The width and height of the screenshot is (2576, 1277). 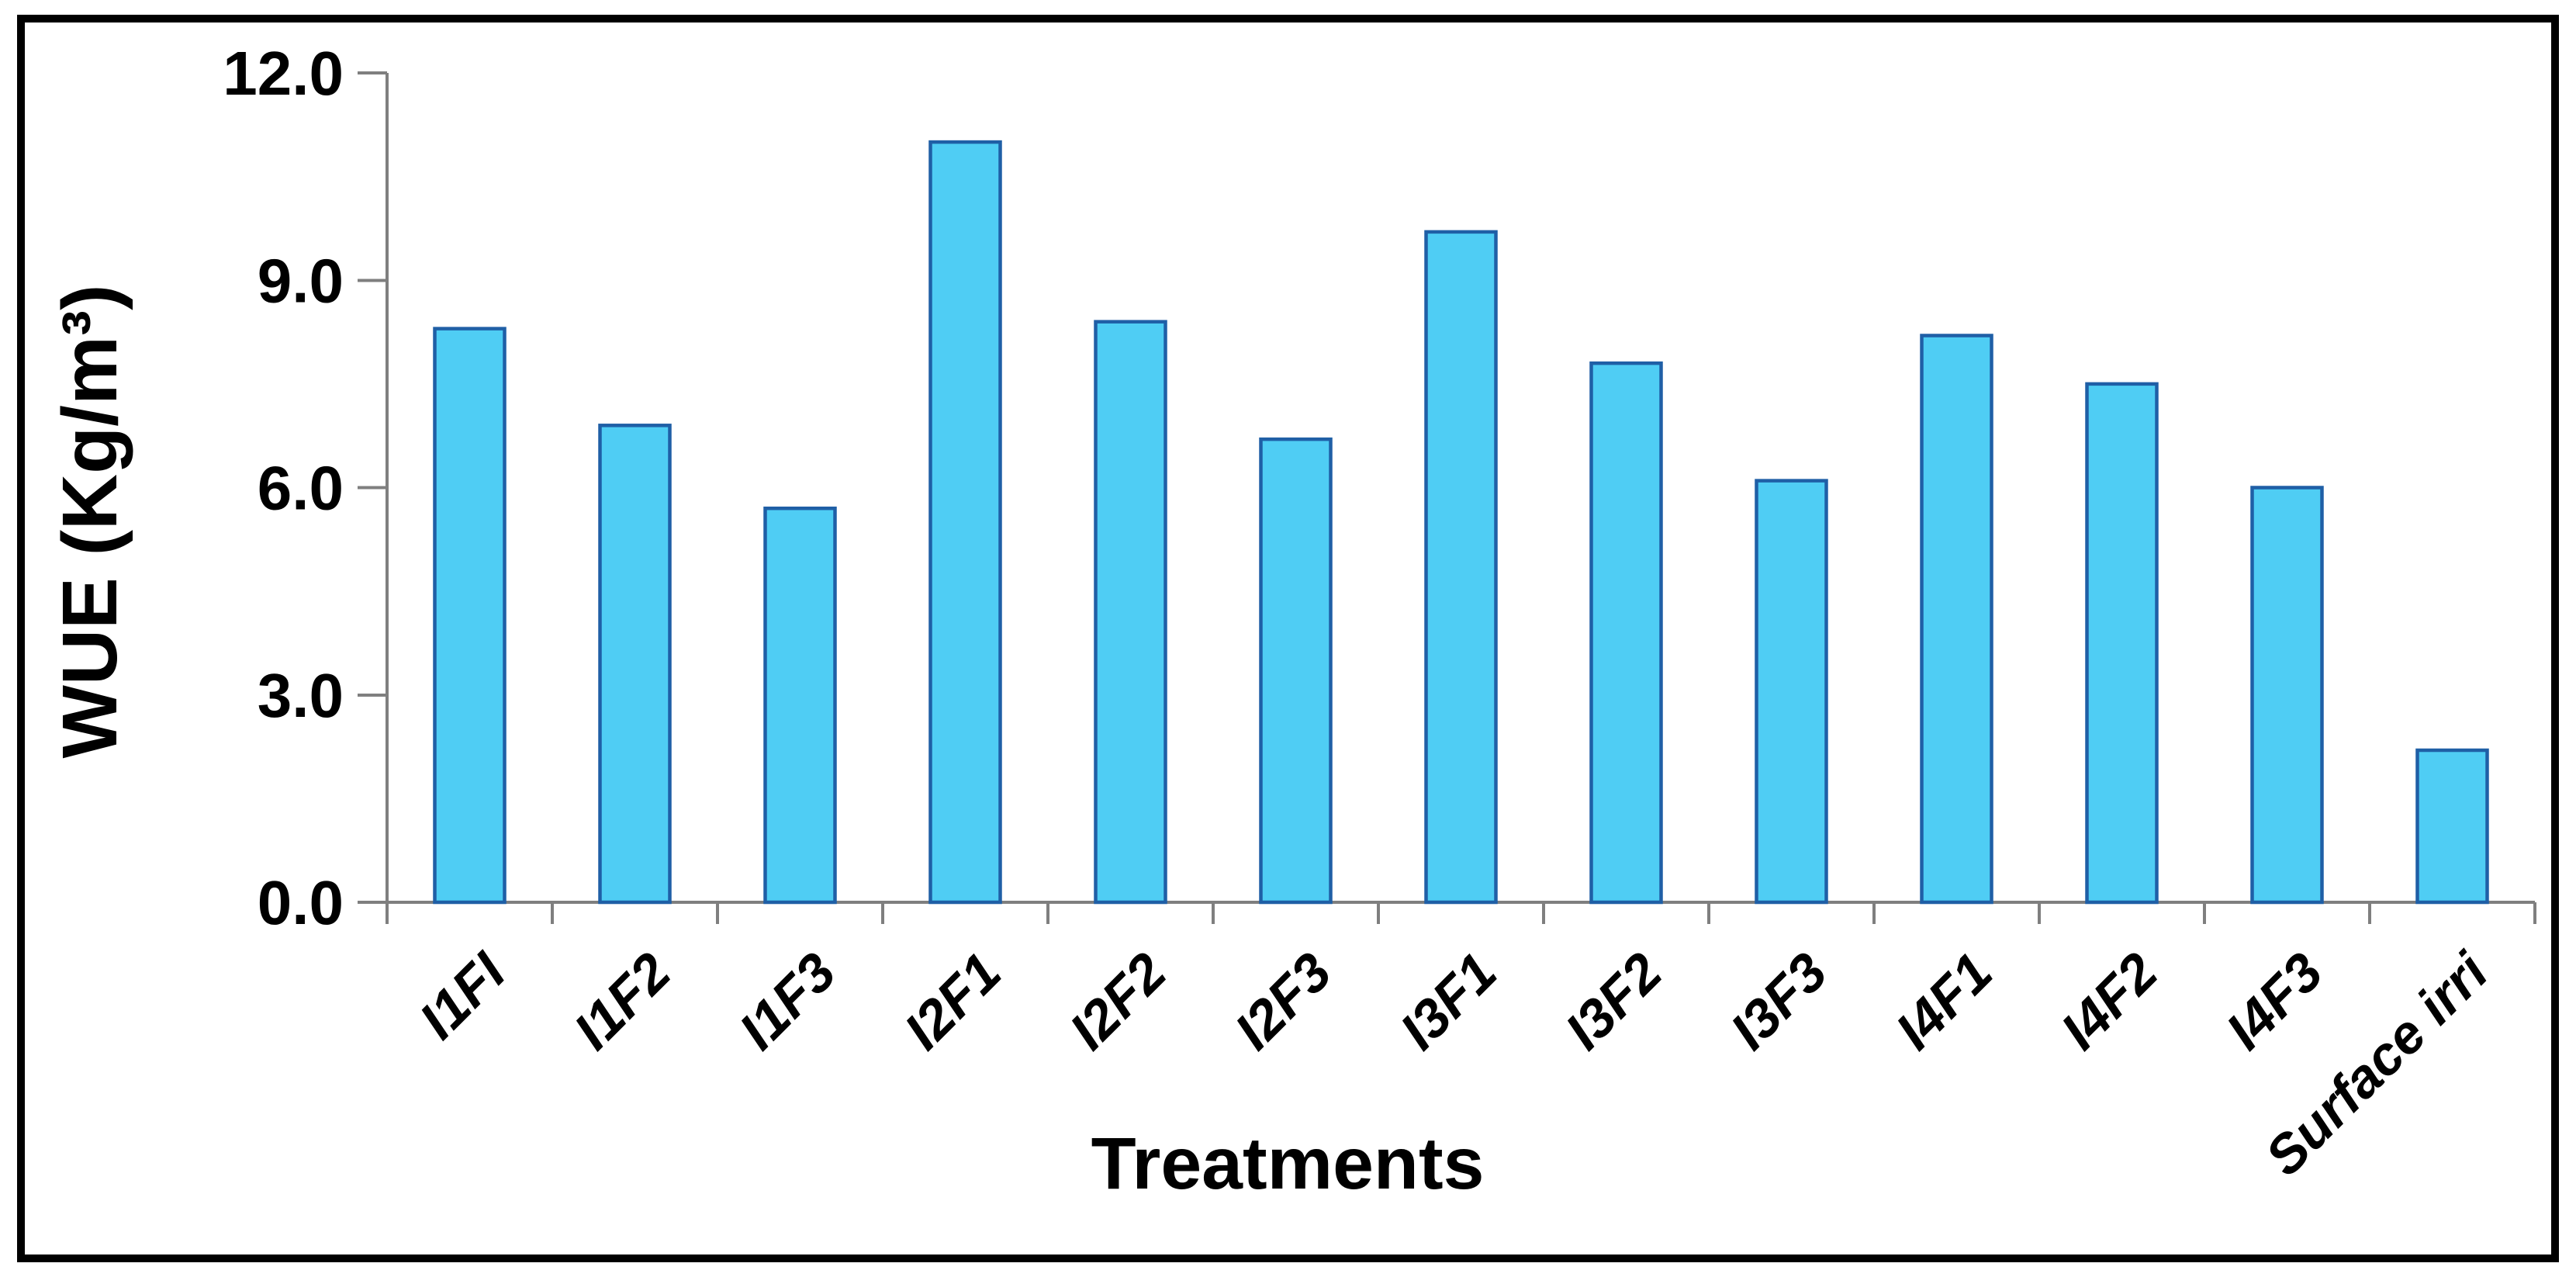 I want to click on bar-i3f3, so click(x=1791, y=692).